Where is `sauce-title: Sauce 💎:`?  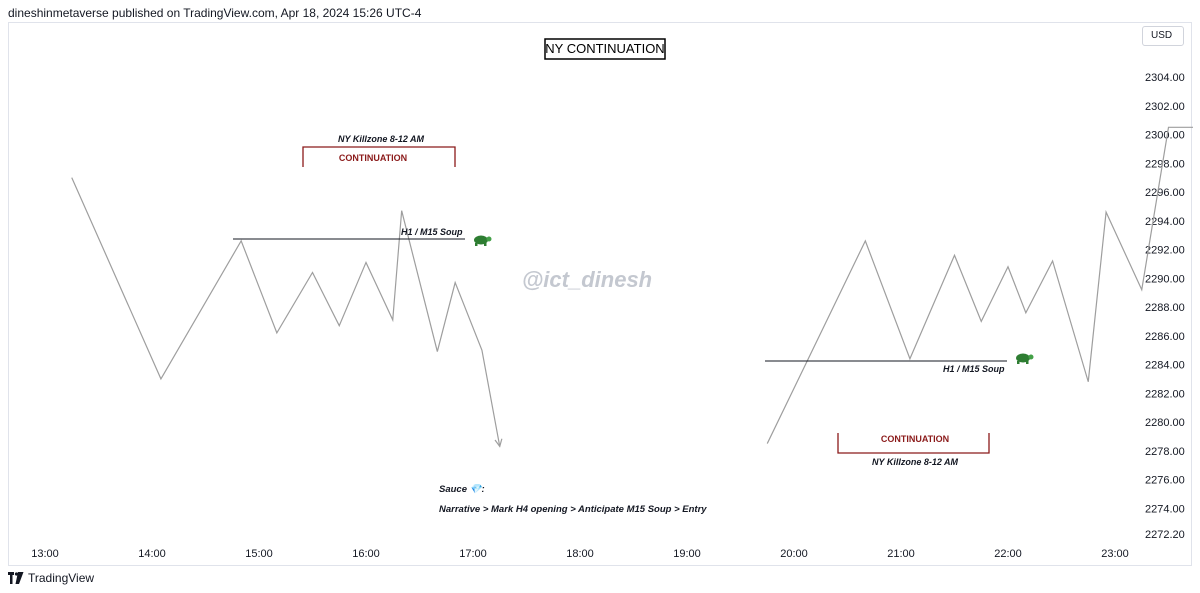
sauce-title: Sauce 💎: is located at coordinates (462, 489).